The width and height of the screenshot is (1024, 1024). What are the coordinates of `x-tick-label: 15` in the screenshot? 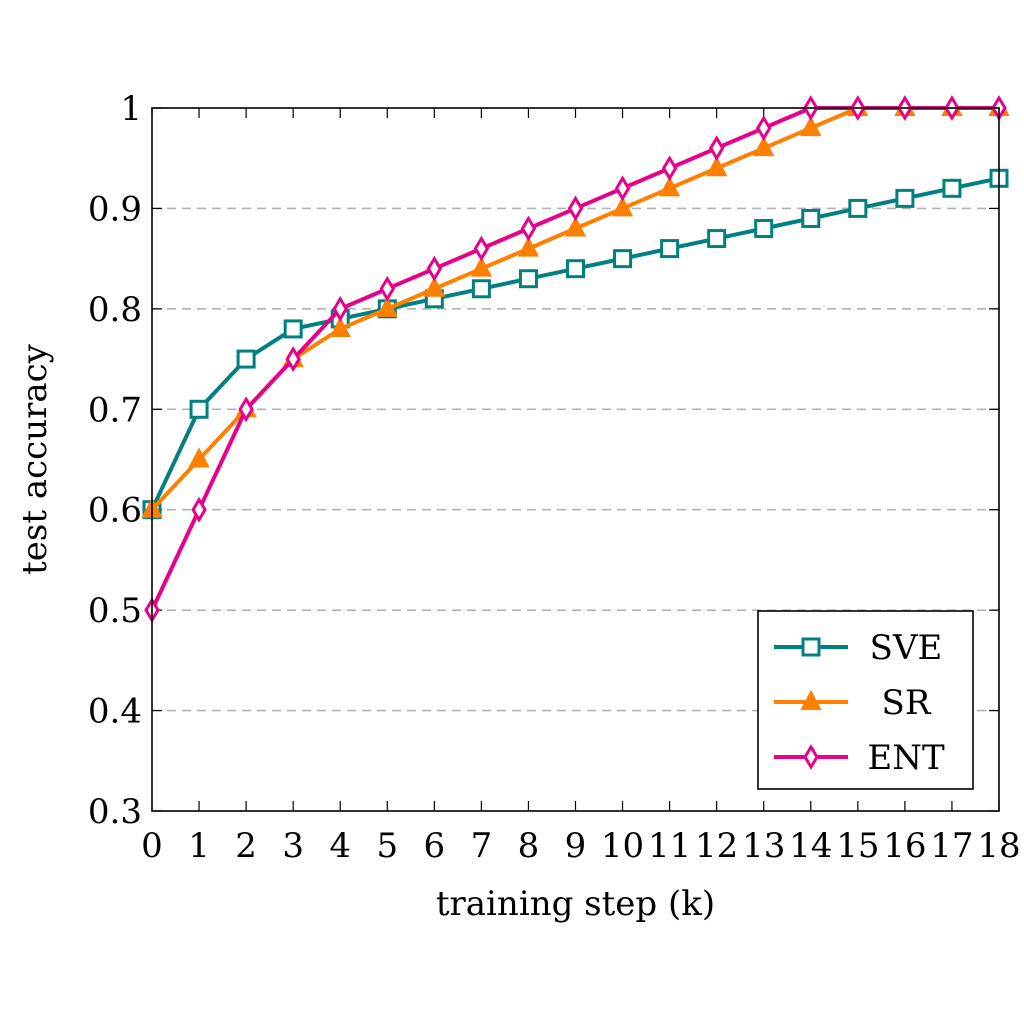 It's located at (857, 846).